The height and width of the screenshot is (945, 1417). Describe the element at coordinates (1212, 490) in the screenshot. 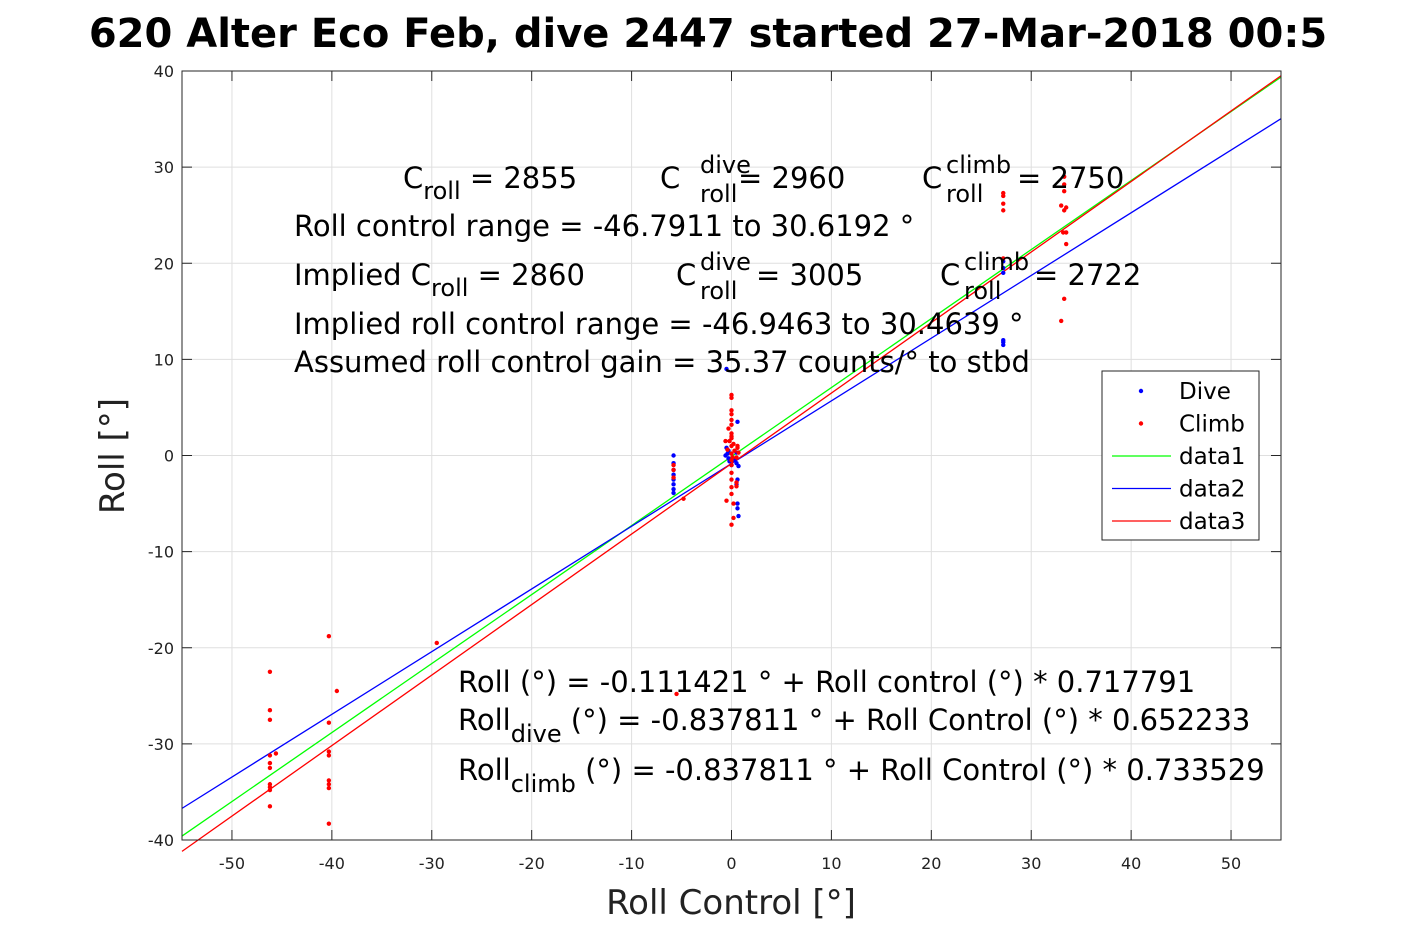

I see `legend-label-data2: data2` at that location.